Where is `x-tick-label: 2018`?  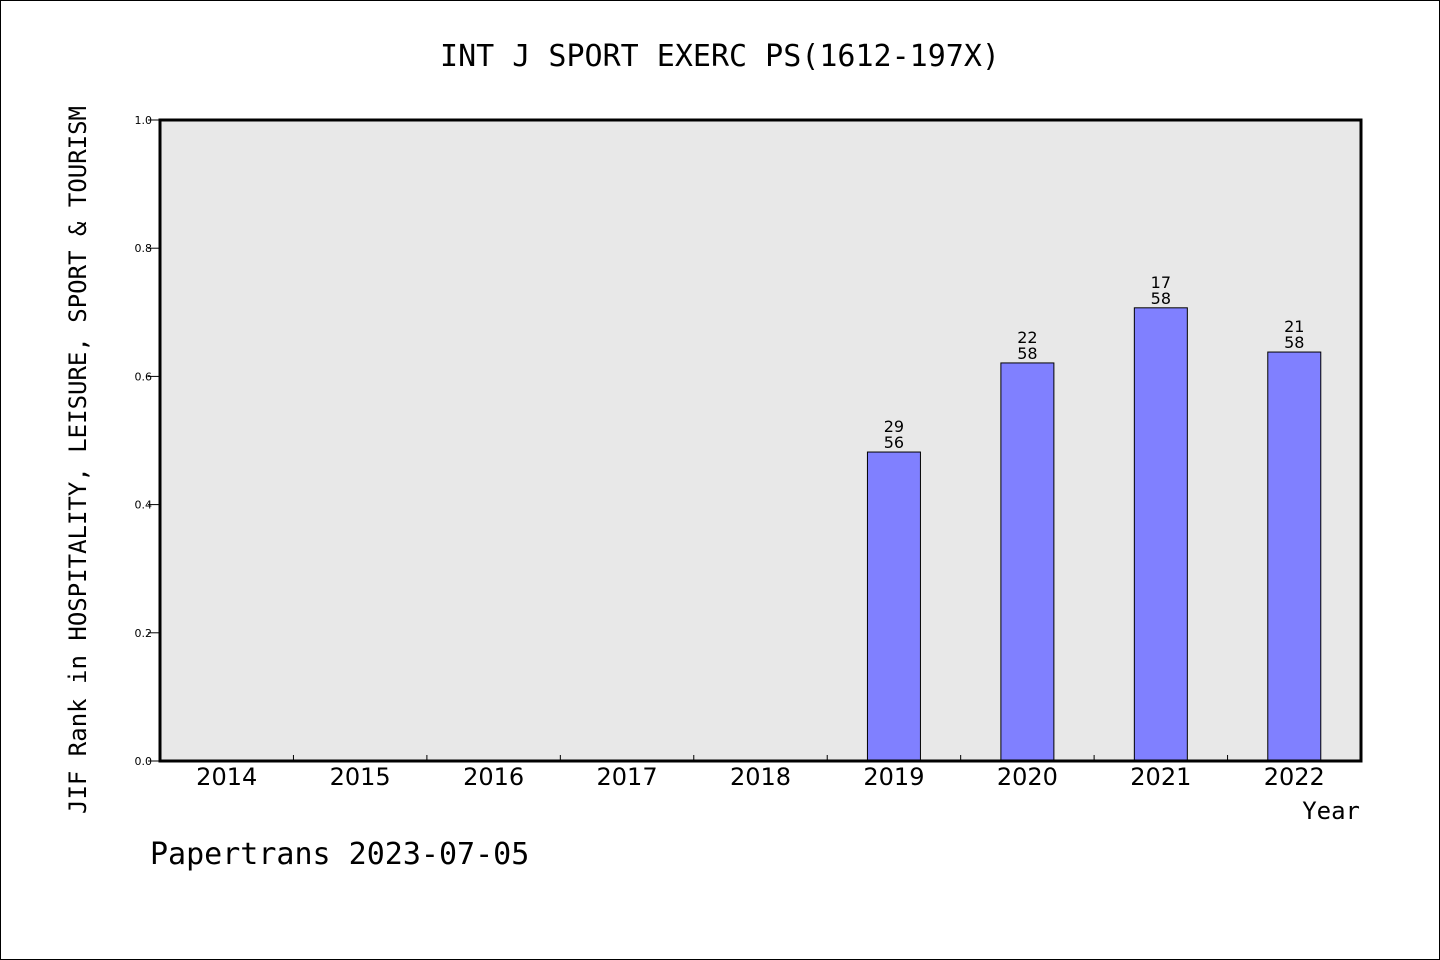 x-tick-label: 2018 is located at coordinates (760, 777).